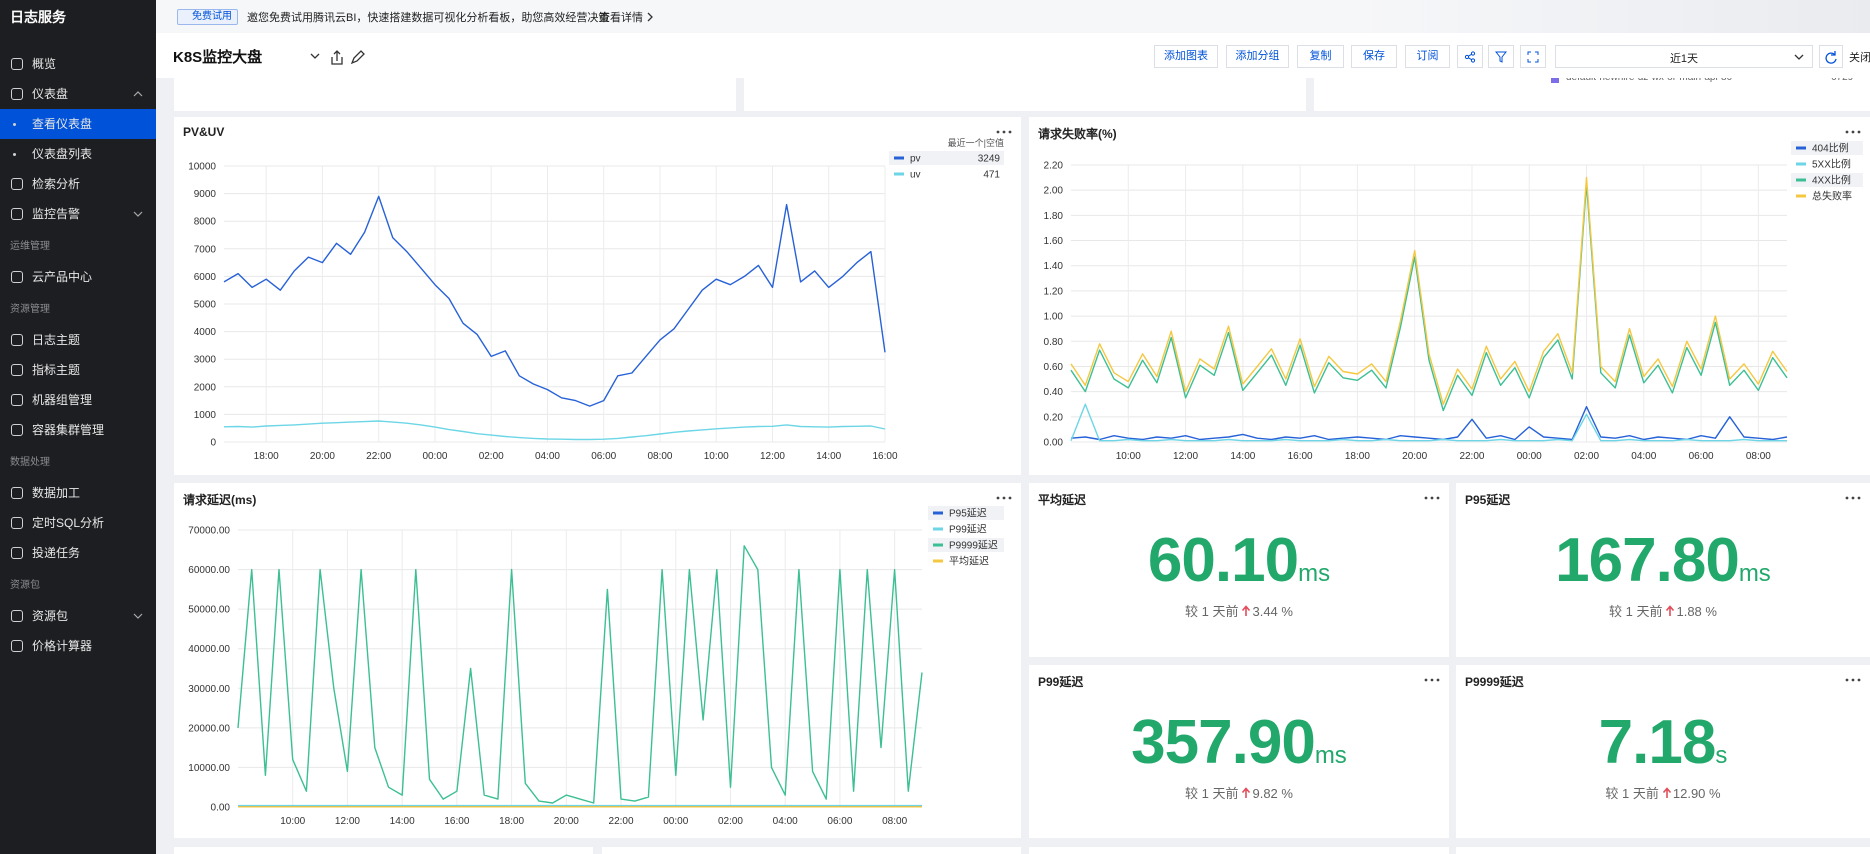 This screenshot has width=1870, height=854. Describe the element at coordinates (1684, 56) in the screenshot. I see `time-select: 近1天` at that location.